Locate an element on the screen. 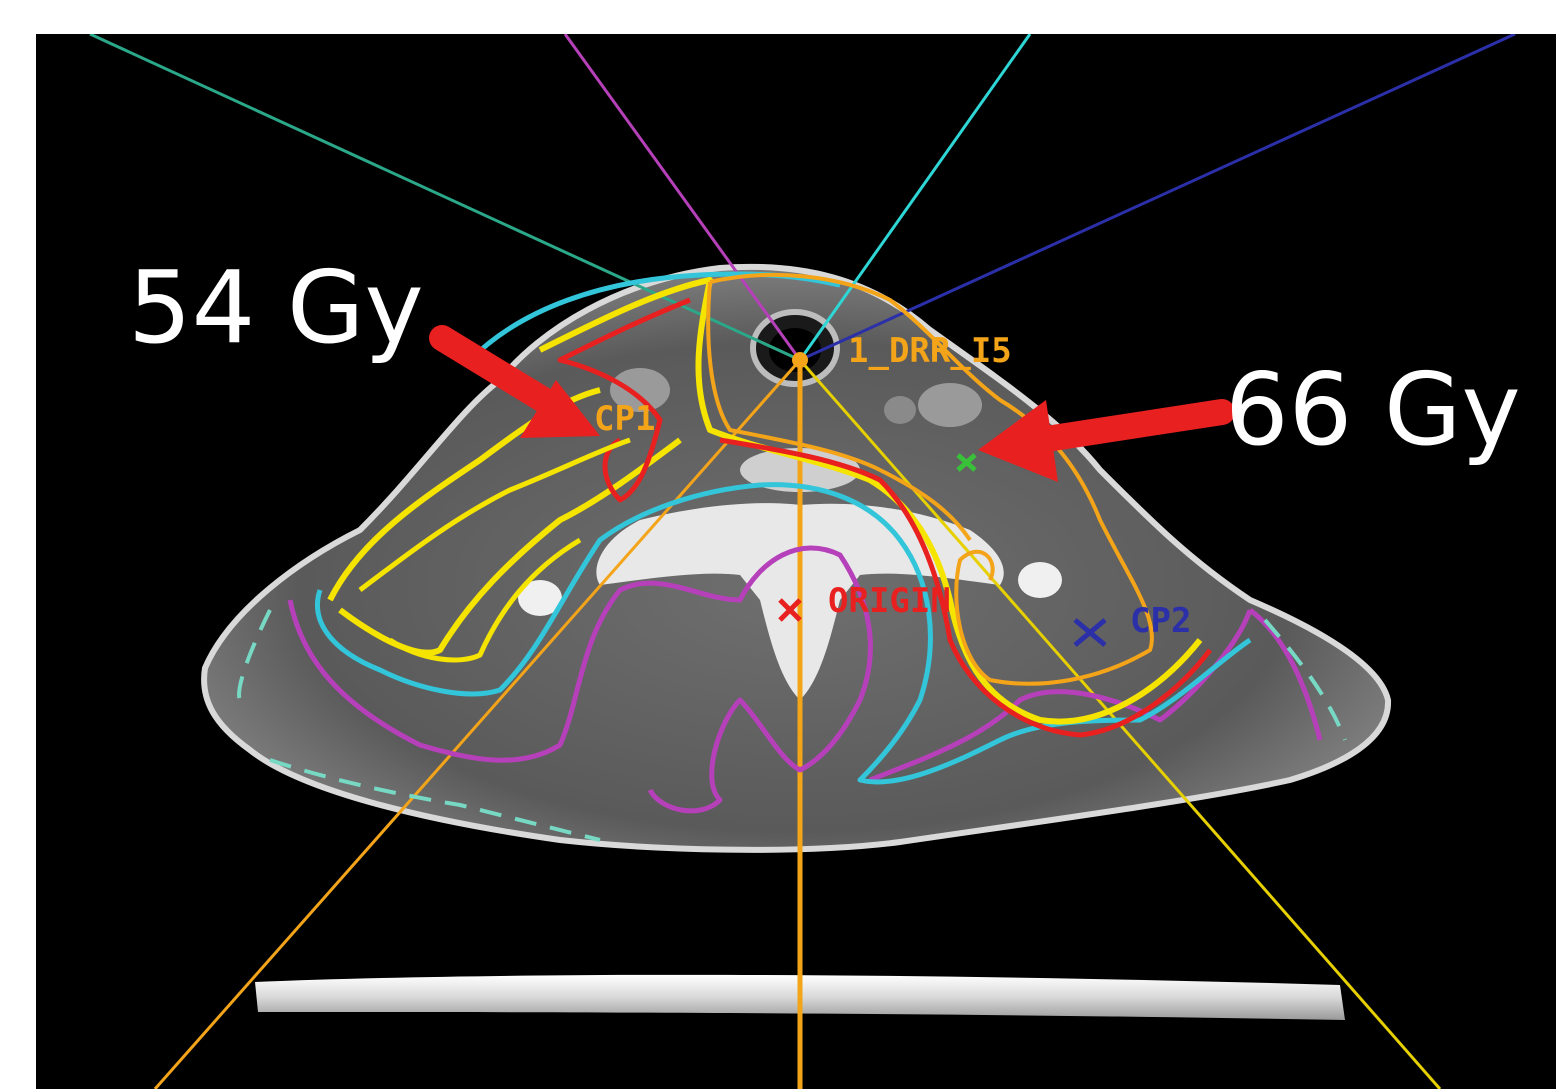 This screenshot has height=1089, width=1556. isocenter-marker is located at coordinates (800, 360).